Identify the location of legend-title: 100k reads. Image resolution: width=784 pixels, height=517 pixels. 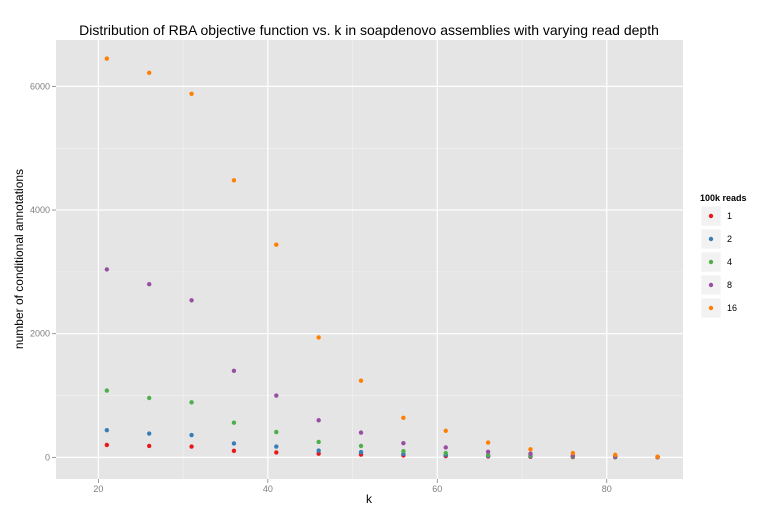
(723, 198).